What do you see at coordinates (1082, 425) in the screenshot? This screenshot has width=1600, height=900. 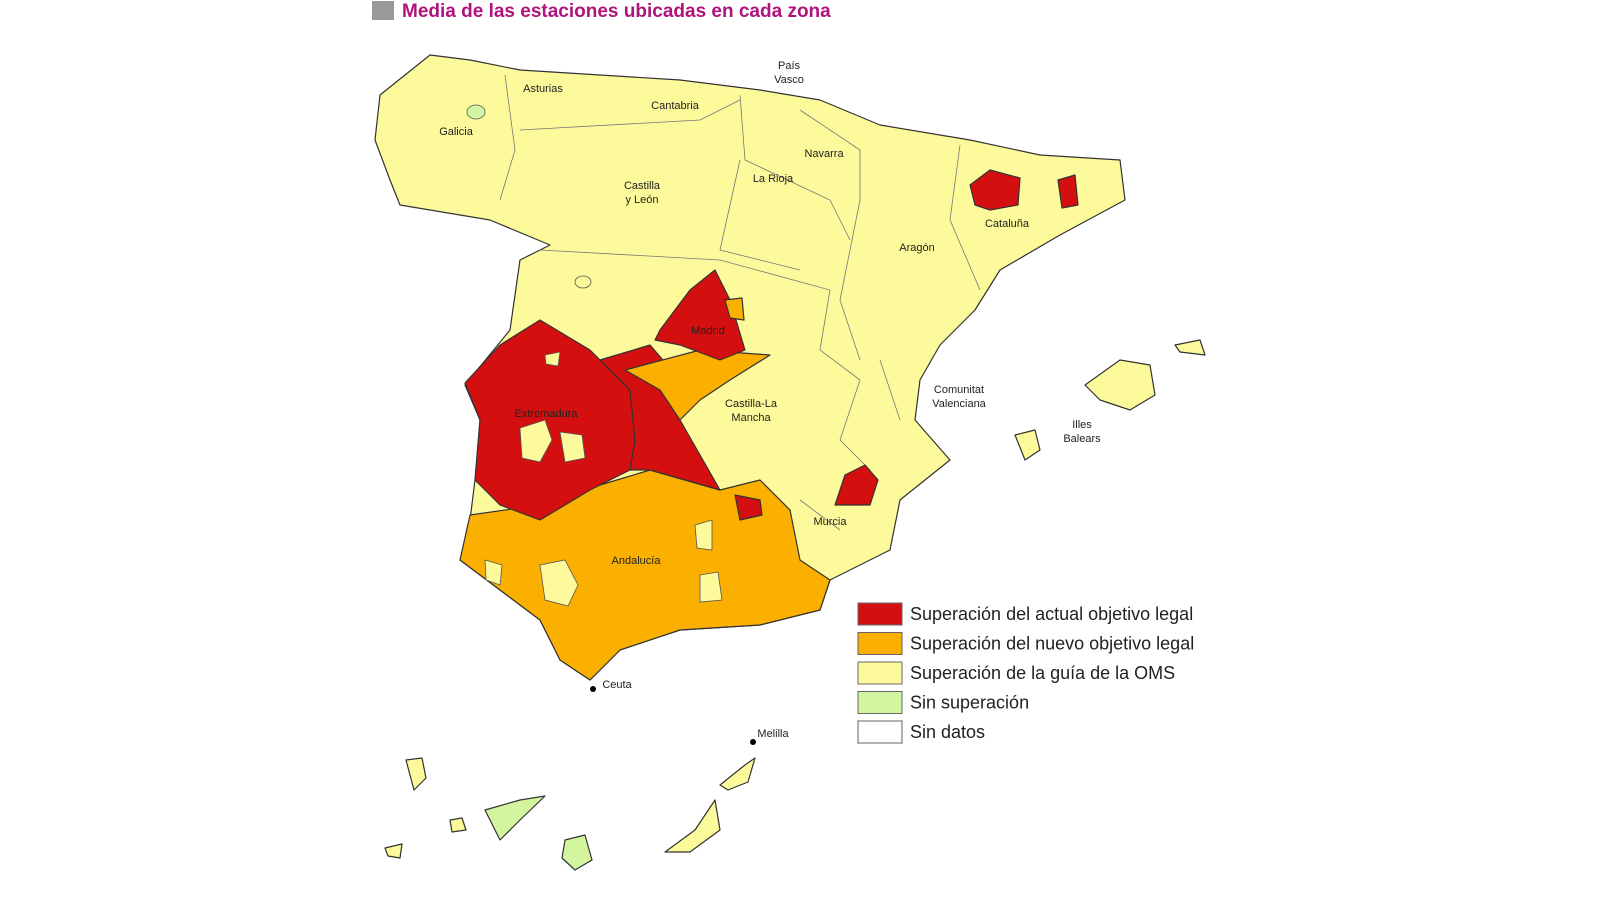 I see `label-line: Illes` at bounding box center [1082, 425].